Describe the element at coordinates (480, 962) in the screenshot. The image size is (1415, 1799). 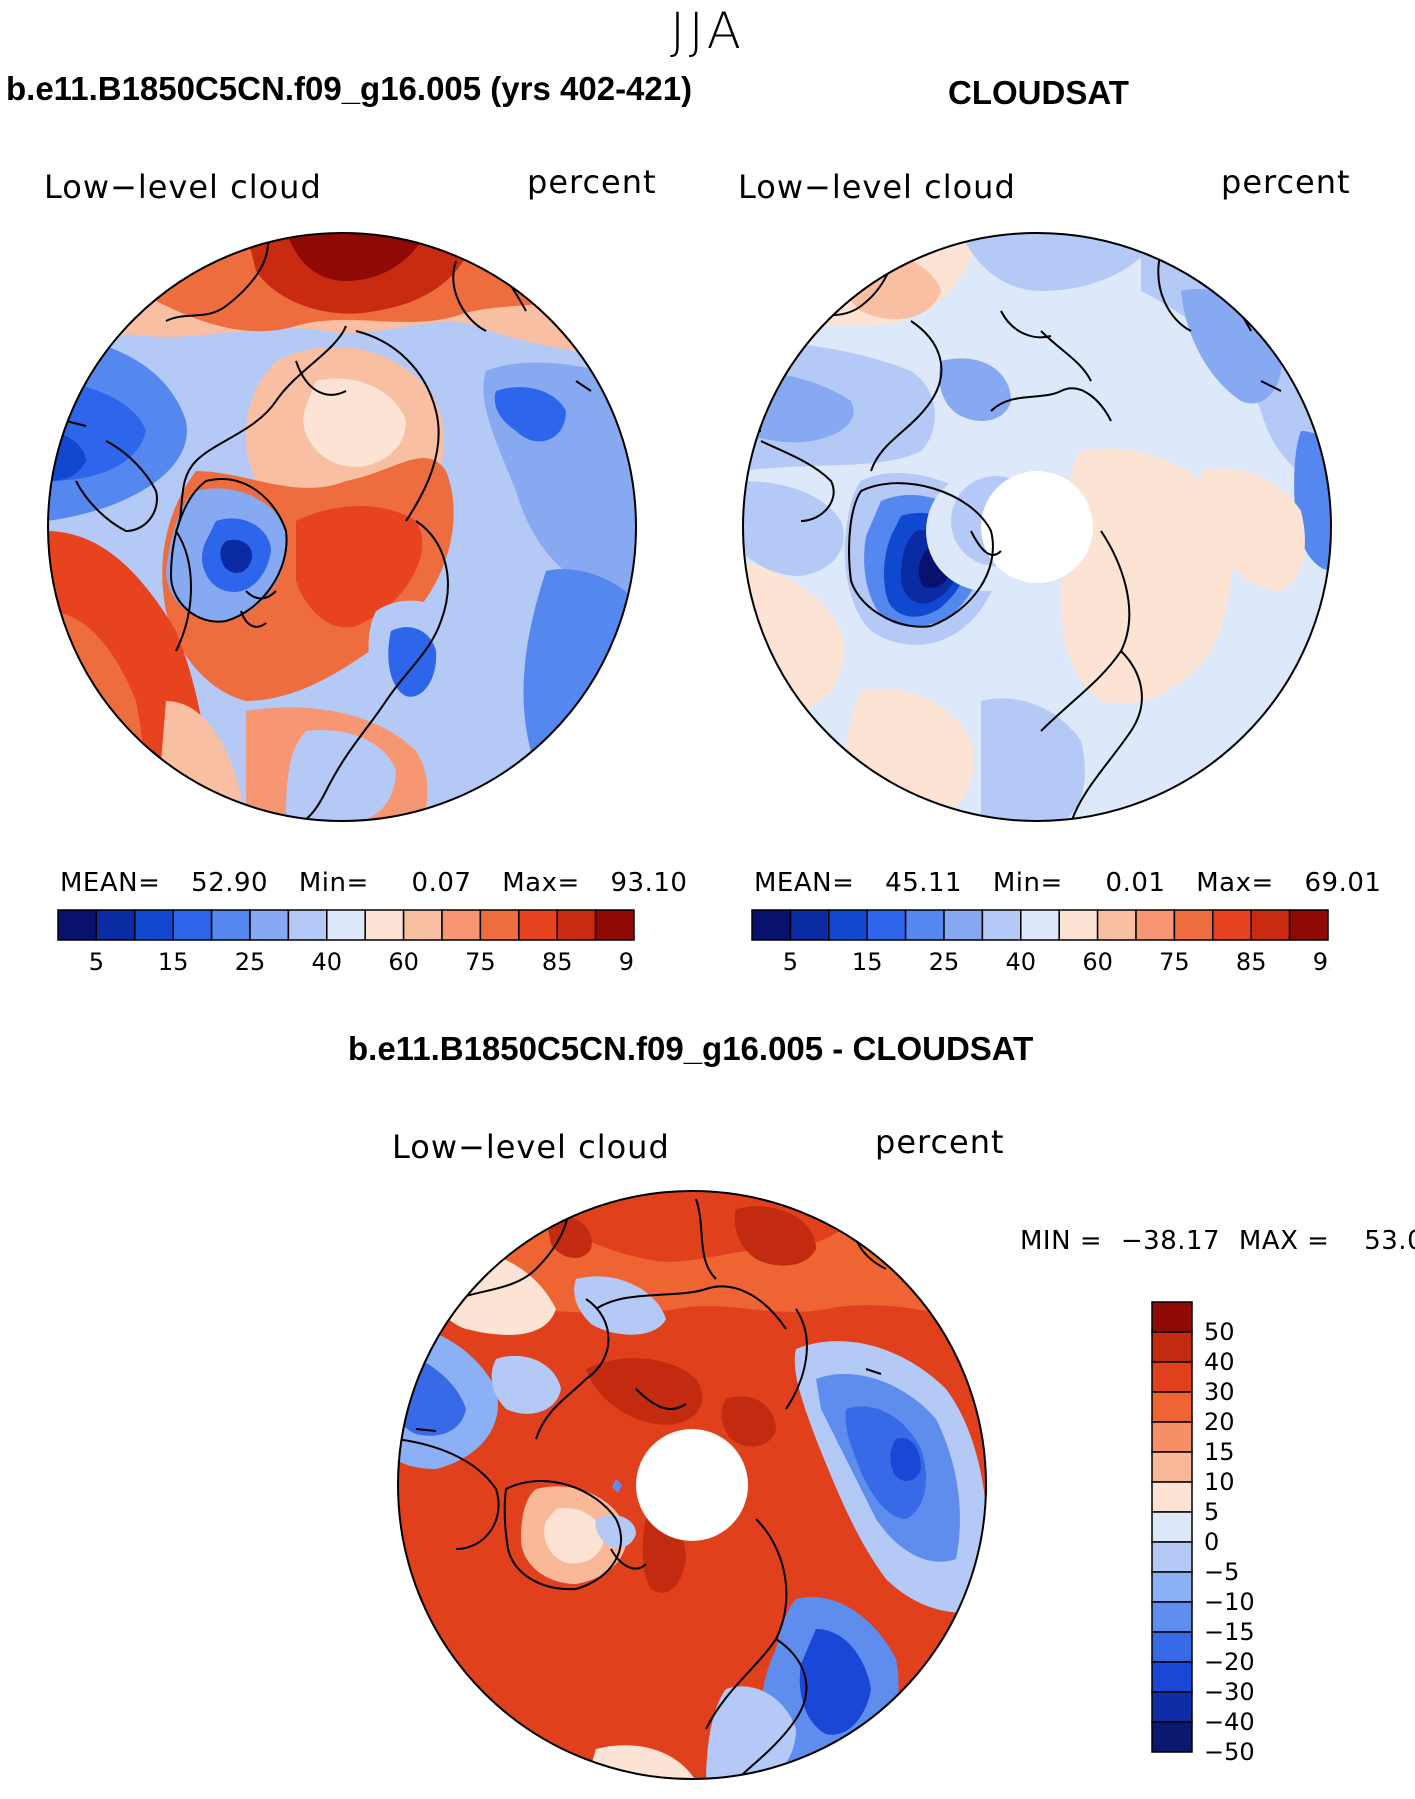
I see `model-colorbar-tick-label: 75` at that location.